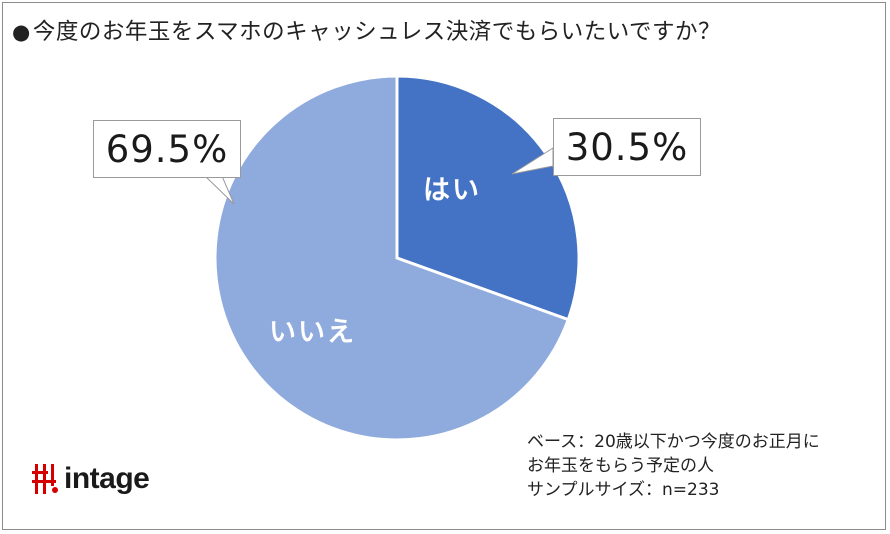  What do you see at coordinates (623, 490) in the screenshot?
I see `note-line: サンプルサイズ：n=233` at bounding box center [623, 490].